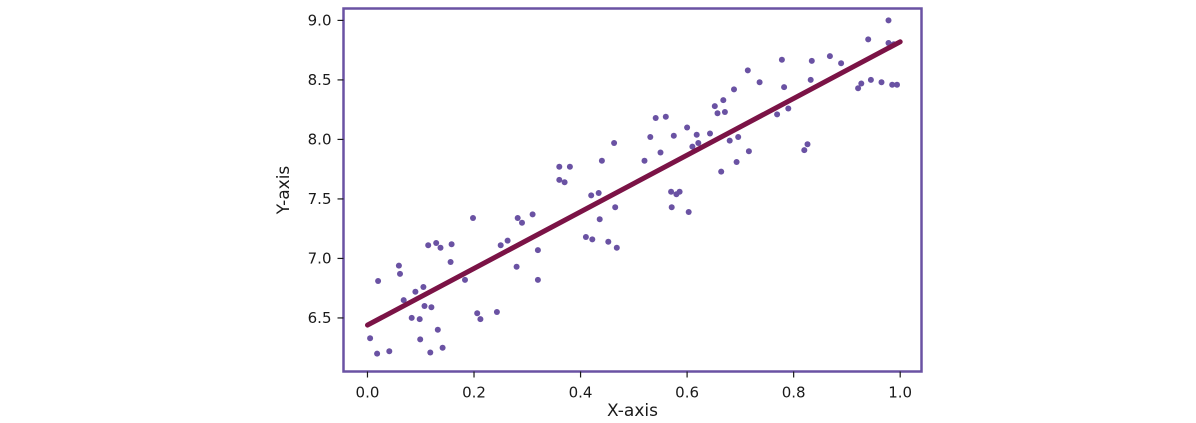 This screenshot has height=423, width=1196. What do you see at coordinates (320, 258) in the screenshot?
I see `y-tick-label: 7.0` at bounding box center [320, 258].